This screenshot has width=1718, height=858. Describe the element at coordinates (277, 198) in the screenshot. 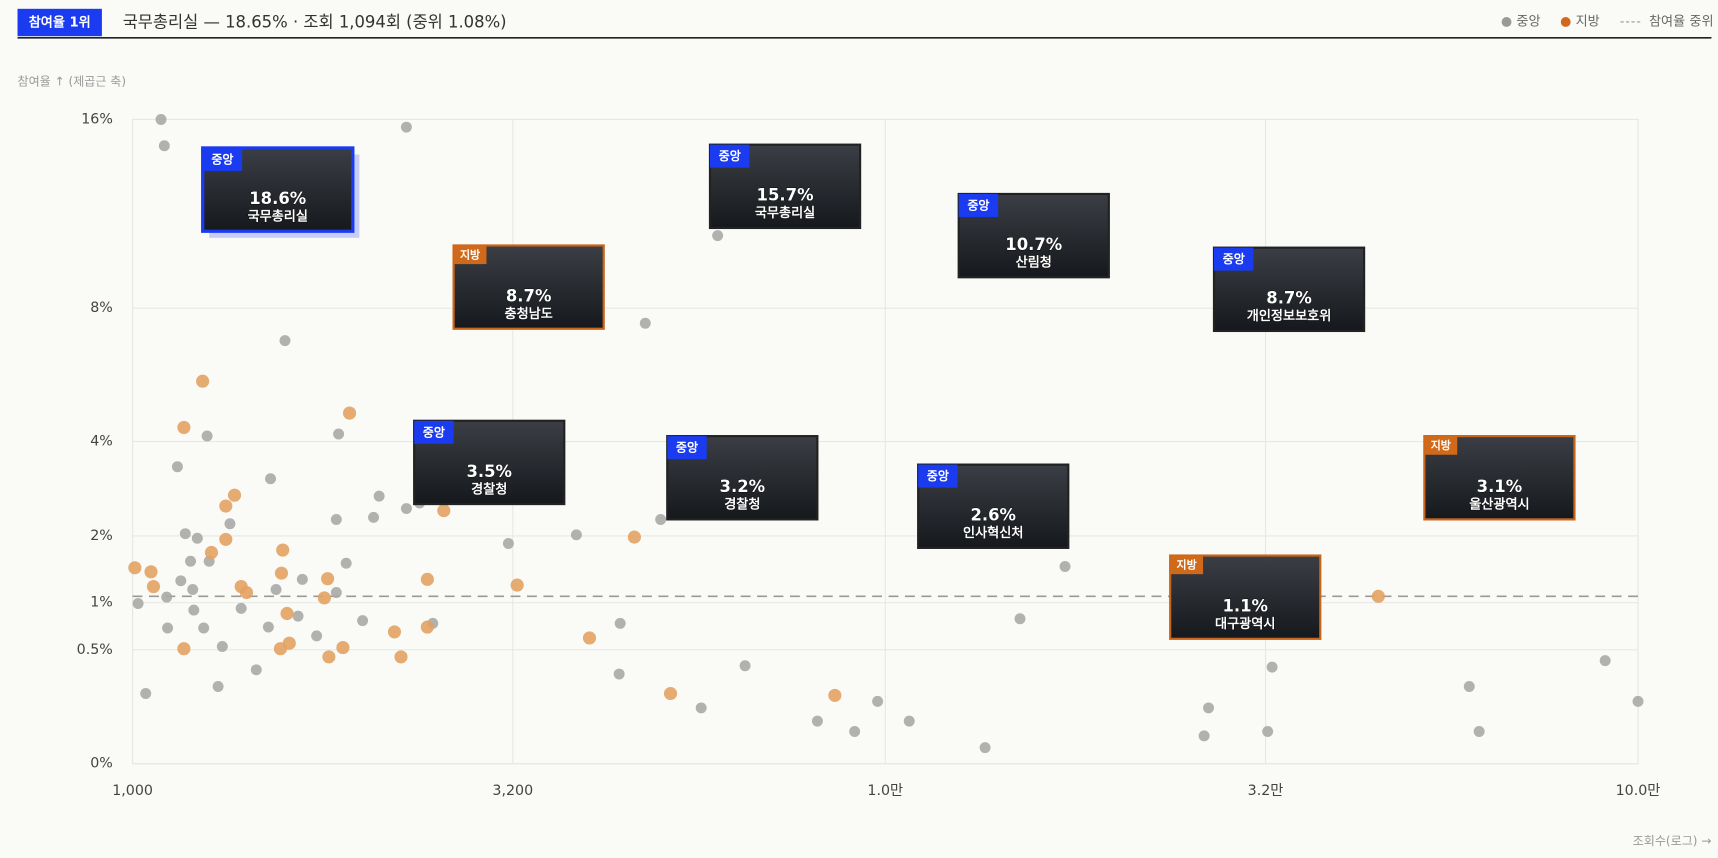

I see `card-value: 18.6%` at that location.